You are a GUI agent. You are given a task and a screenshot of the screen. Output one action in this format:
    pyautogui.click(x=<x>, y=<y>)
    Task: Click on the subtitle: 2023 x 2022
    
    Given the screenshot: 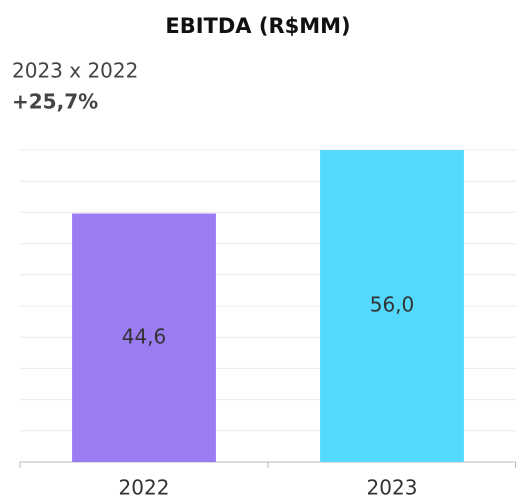 What is the action you would take?
    pyautogui.click(x=75, y=71)
    